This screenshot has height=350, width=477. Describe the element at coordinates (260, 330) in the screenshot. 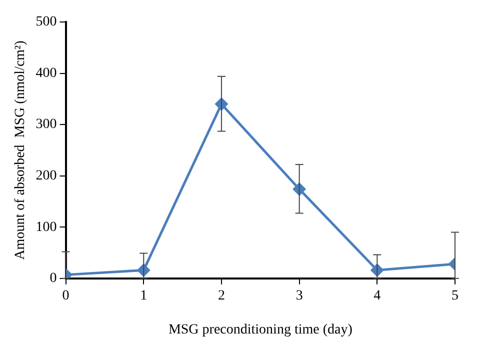

I see `x-axis-title: MSG preconditioning time (day)` at that location.